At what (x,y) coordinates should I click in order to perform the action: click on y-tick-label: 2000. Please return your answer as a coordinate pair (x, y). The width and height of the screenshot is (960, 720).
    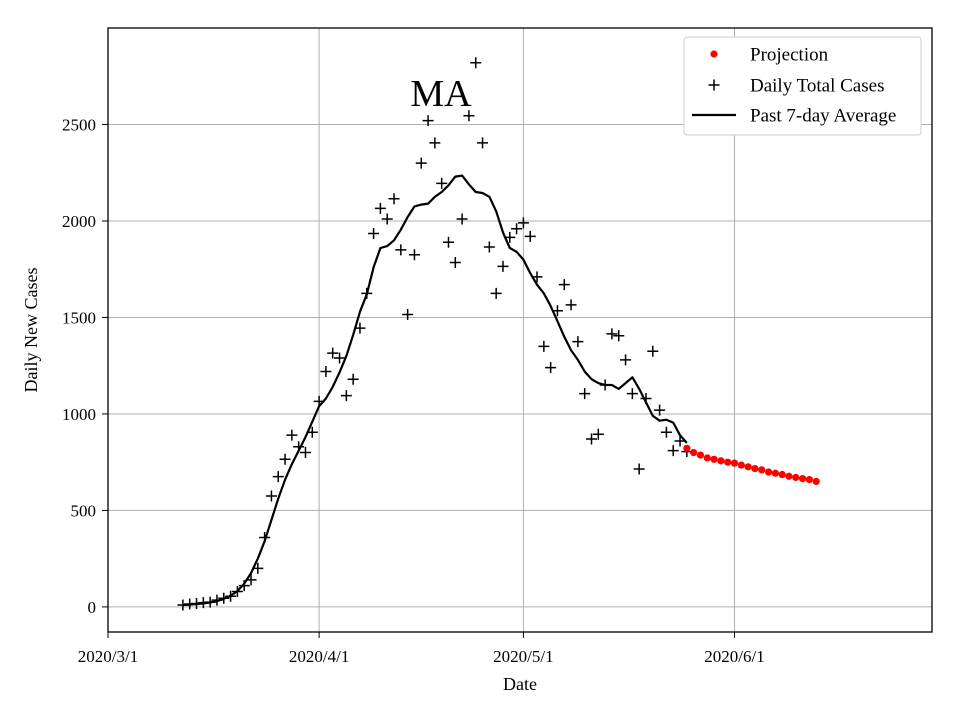
    Looking at the image, I should click on (79, 221).